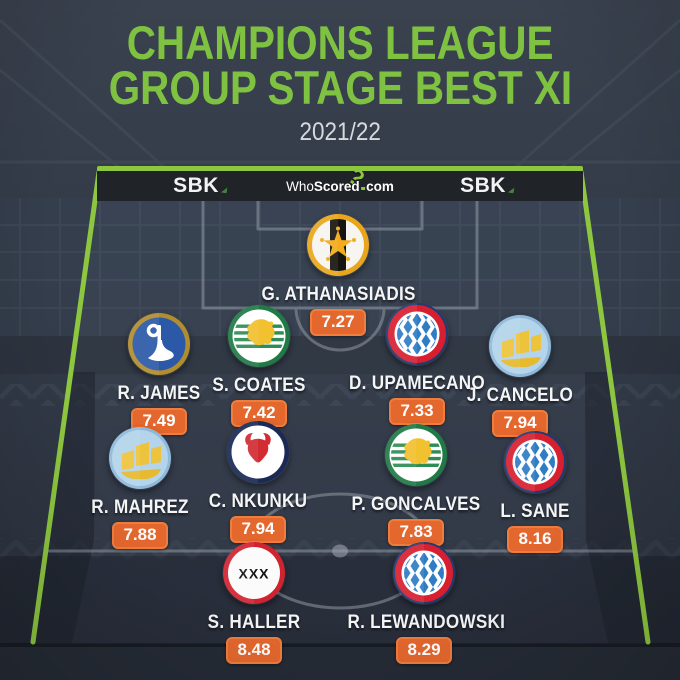 The height and width of the screenshot is (680, 680). I want to click on player-name: L. SANE, so click(535, 511).